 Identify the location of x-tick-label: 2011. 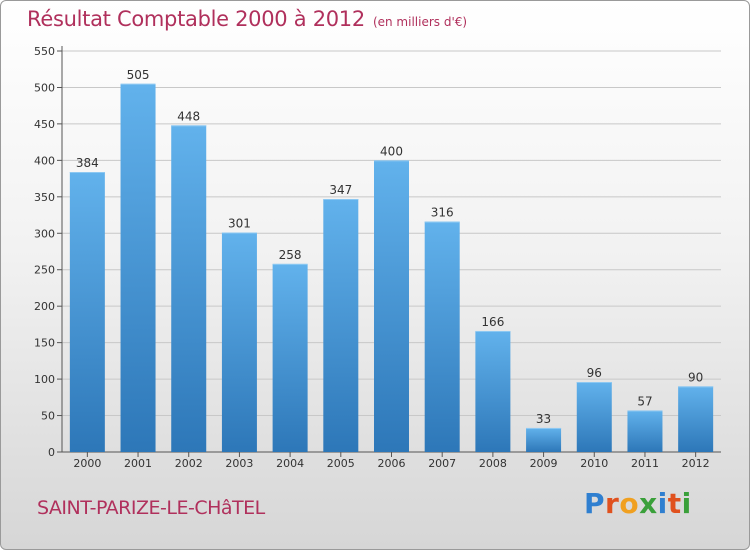
(645, 463).